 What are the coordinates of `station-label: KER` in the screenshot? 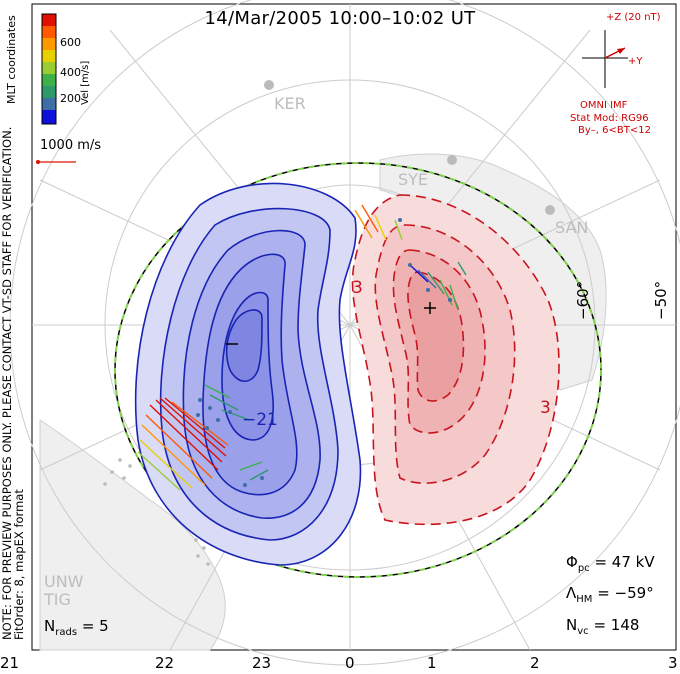 It's located at (290, 103).